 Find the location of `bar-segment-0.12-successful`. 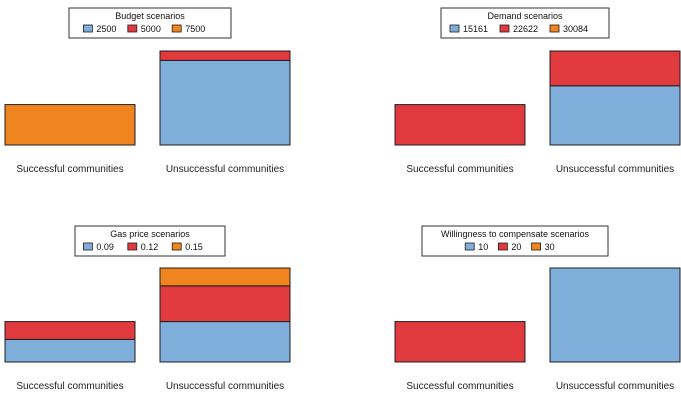

bar-segment-0.12-successful is located at coordinates (70, 330).